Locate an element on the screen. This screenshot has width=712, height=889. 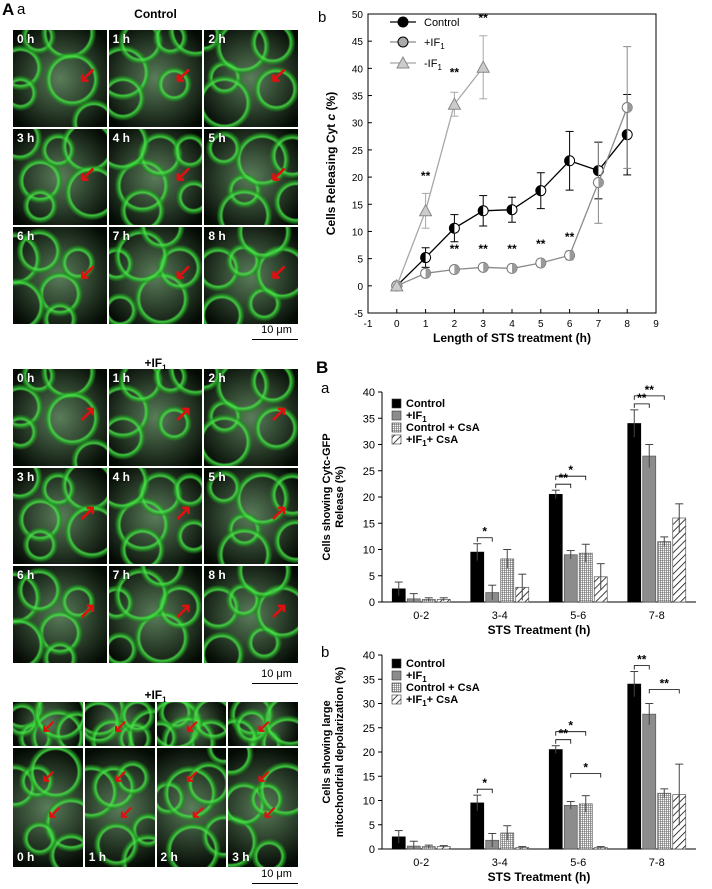
x-tick-label: 6 is located at coordinates (570, 324).